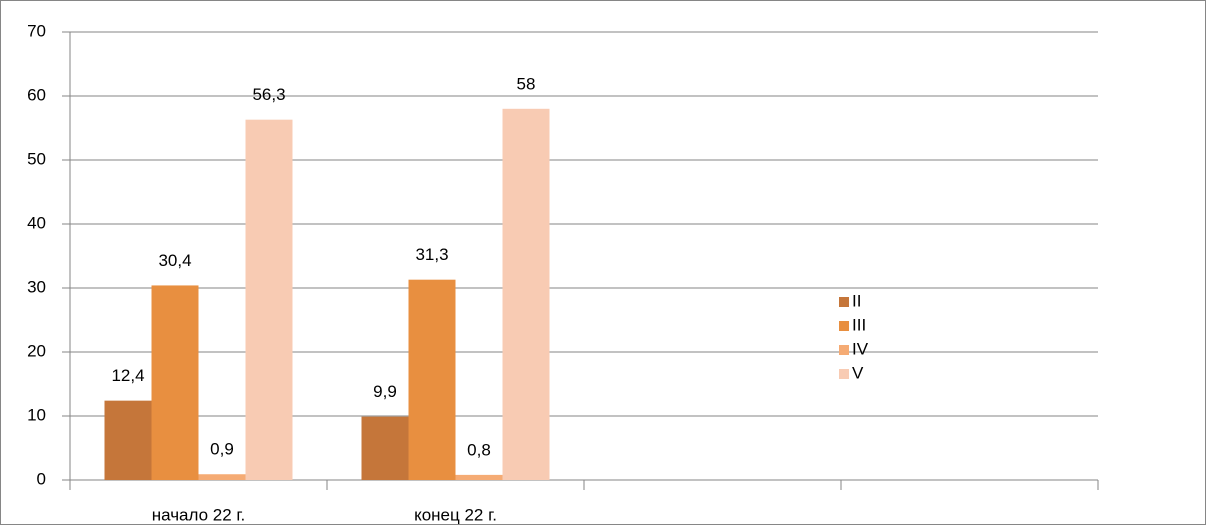  What do you see at coordinates (268, 94) in the screenshot?
I see `data-label: 56,3` at bounding box center [268, 94].